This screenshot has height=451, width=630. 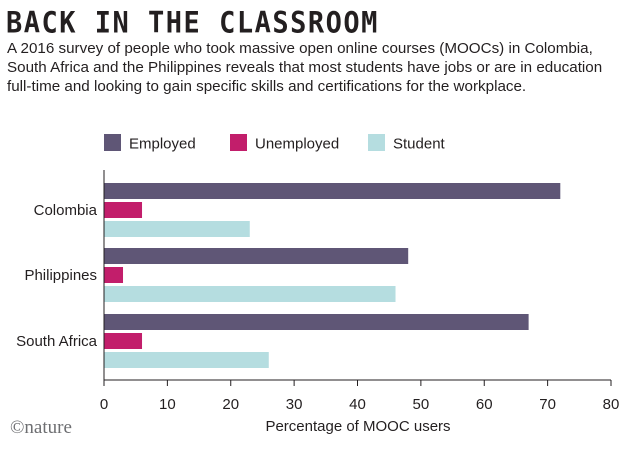 What do you see at coordinates (57, 341) in the screenshot?
I see `category-label-south-africa: South Africa` at bounding box center [57, 341].